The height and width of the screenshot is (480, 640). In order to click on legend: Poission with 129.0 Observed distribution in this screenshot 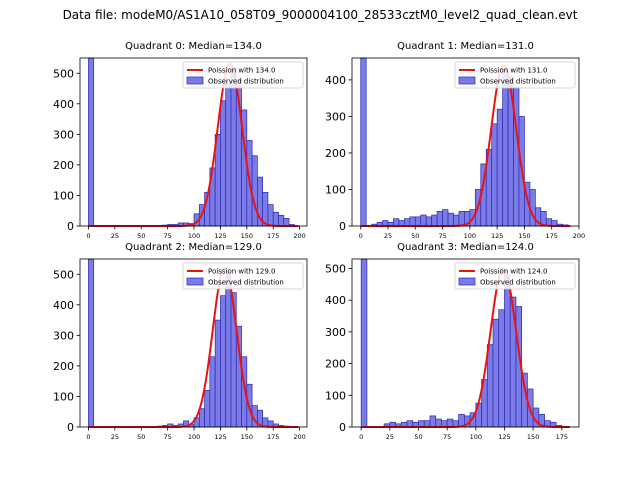, I will do `click(243, 276)`.